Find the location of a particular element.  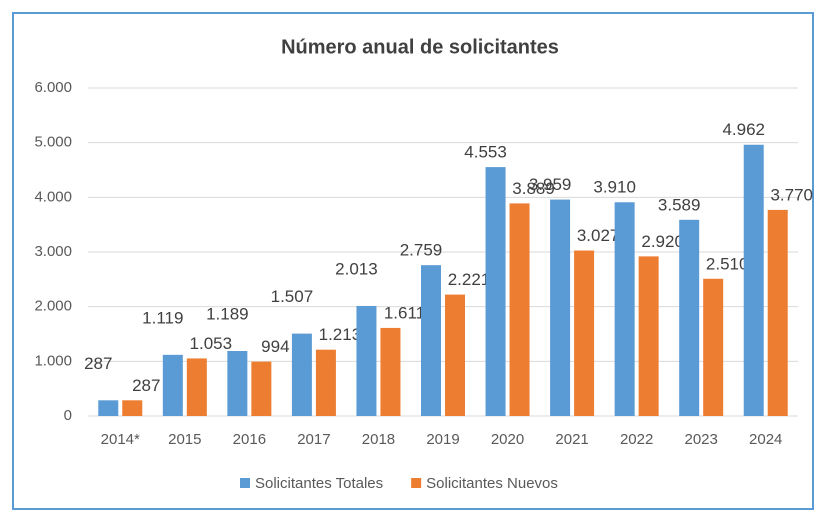

data-label: 2.920 is located at coordinates (662, 241).